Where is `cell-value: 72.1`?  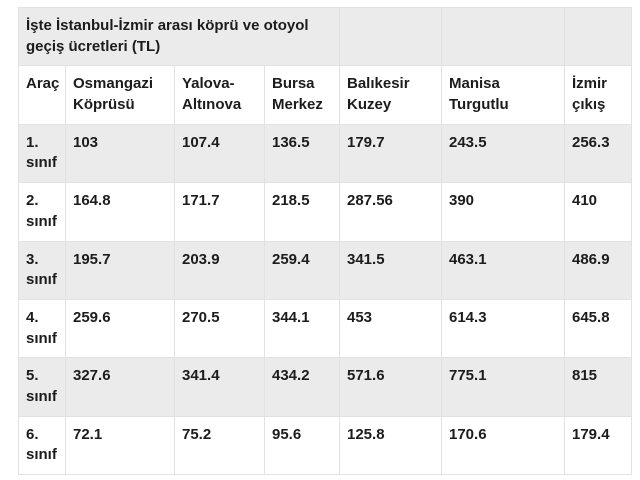 cell-value: 72.1 is located at coordinates (120, 445).